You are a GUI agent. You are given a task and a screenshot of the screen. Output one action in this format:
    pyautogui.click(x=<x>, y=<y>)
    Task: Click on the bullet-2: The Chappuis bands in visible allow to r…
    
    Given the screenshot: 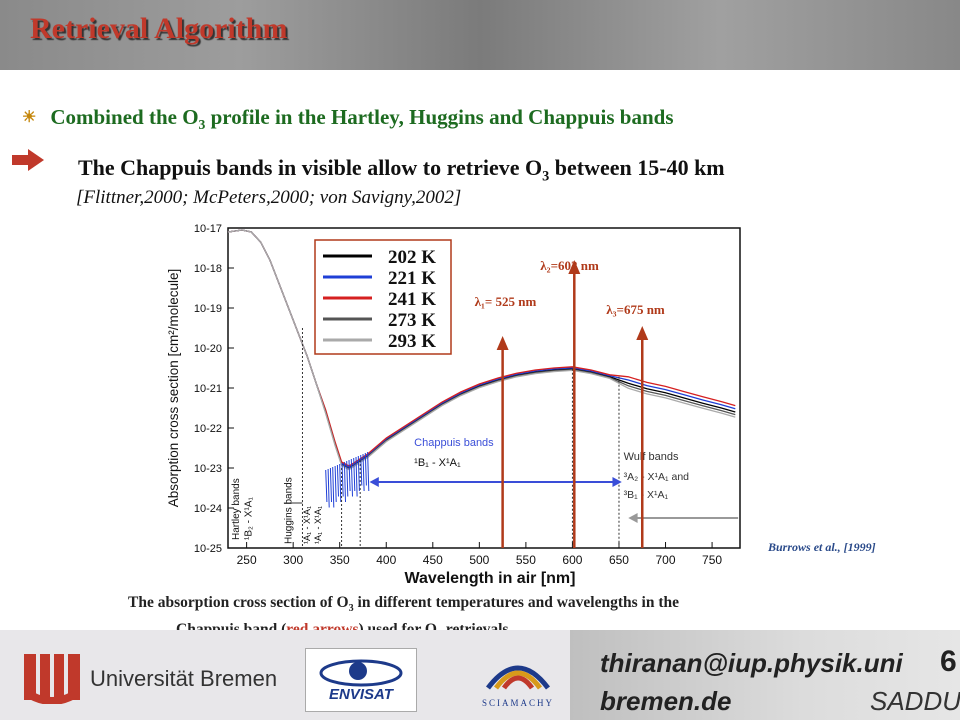 What is the action you would take?
    pyautogui.click(x=401, y=170)
    